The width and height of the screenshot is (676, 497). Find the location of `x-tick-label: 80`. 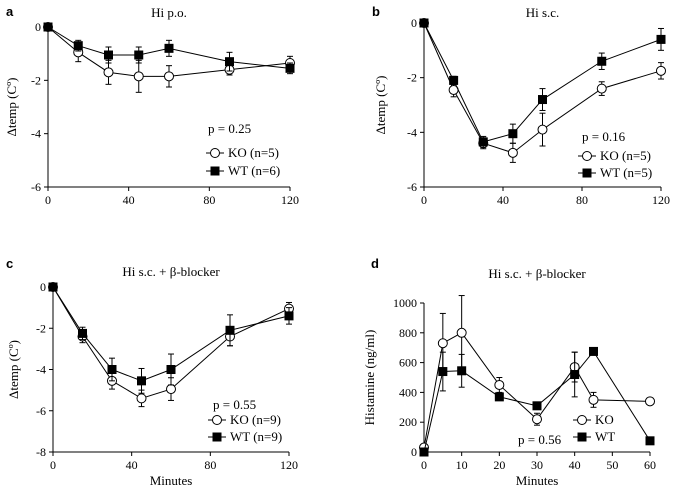

x-tick-label: 80 is located at coordinates (582, 200).